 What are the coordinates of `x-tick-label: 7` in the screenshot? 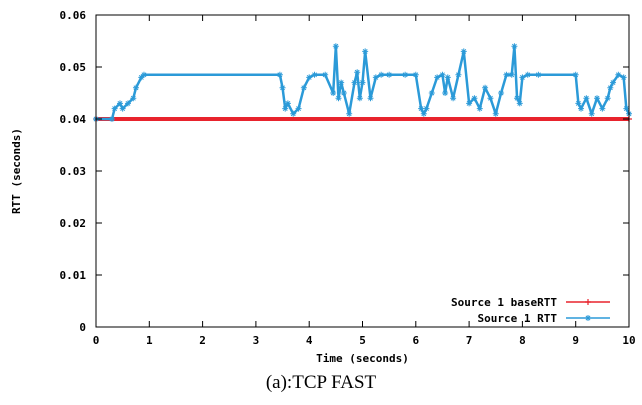 It's located at (469, 340).